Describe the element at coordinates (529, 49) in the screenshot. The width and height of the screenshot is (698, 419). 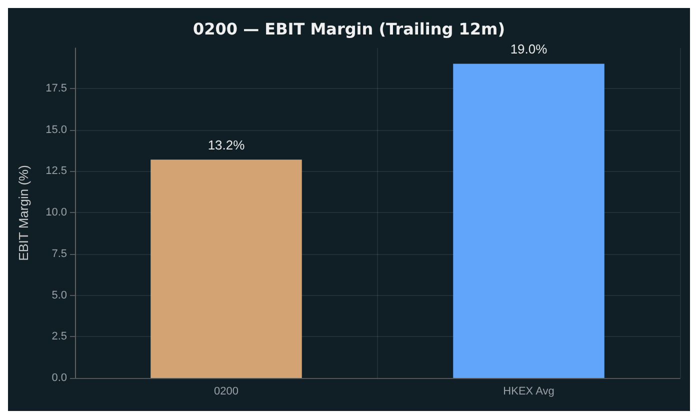
I see `data-label: 19.0%` at that location.